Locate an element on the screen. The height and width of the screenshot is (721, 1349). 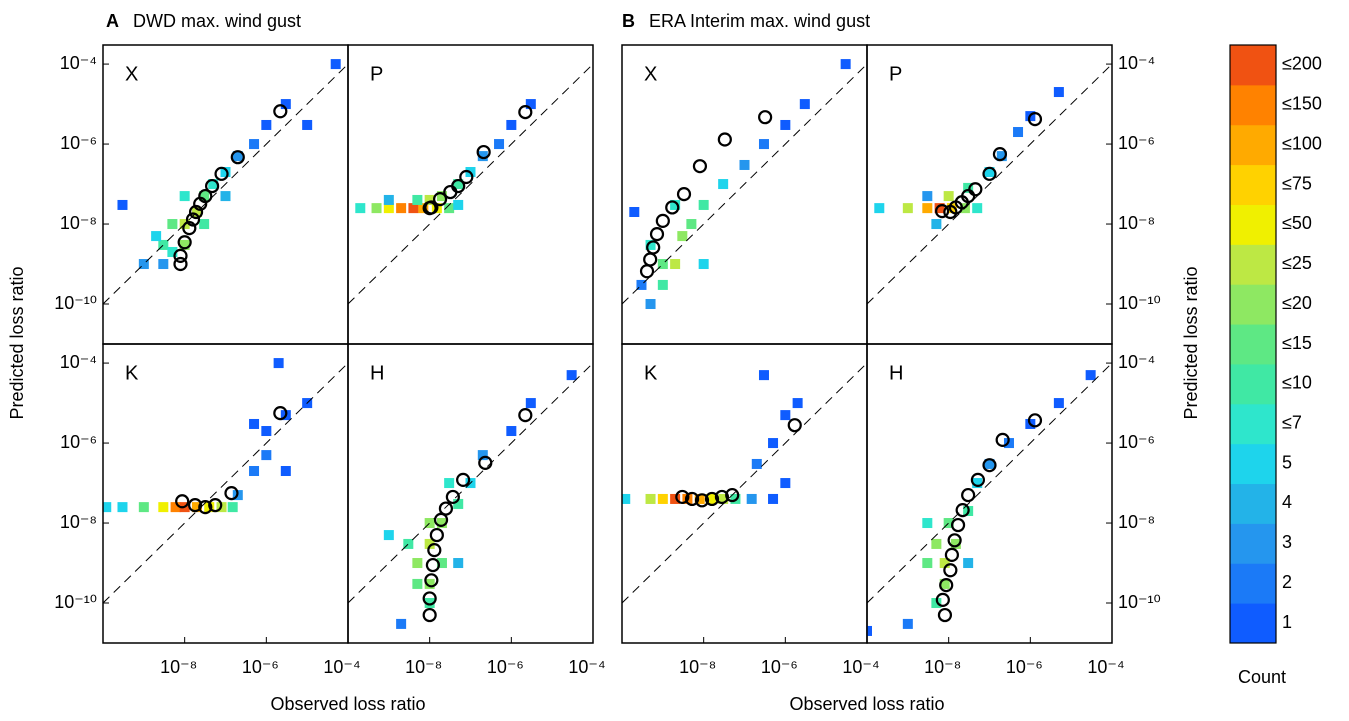
panel-label: K is located at coordinates (651, 373).